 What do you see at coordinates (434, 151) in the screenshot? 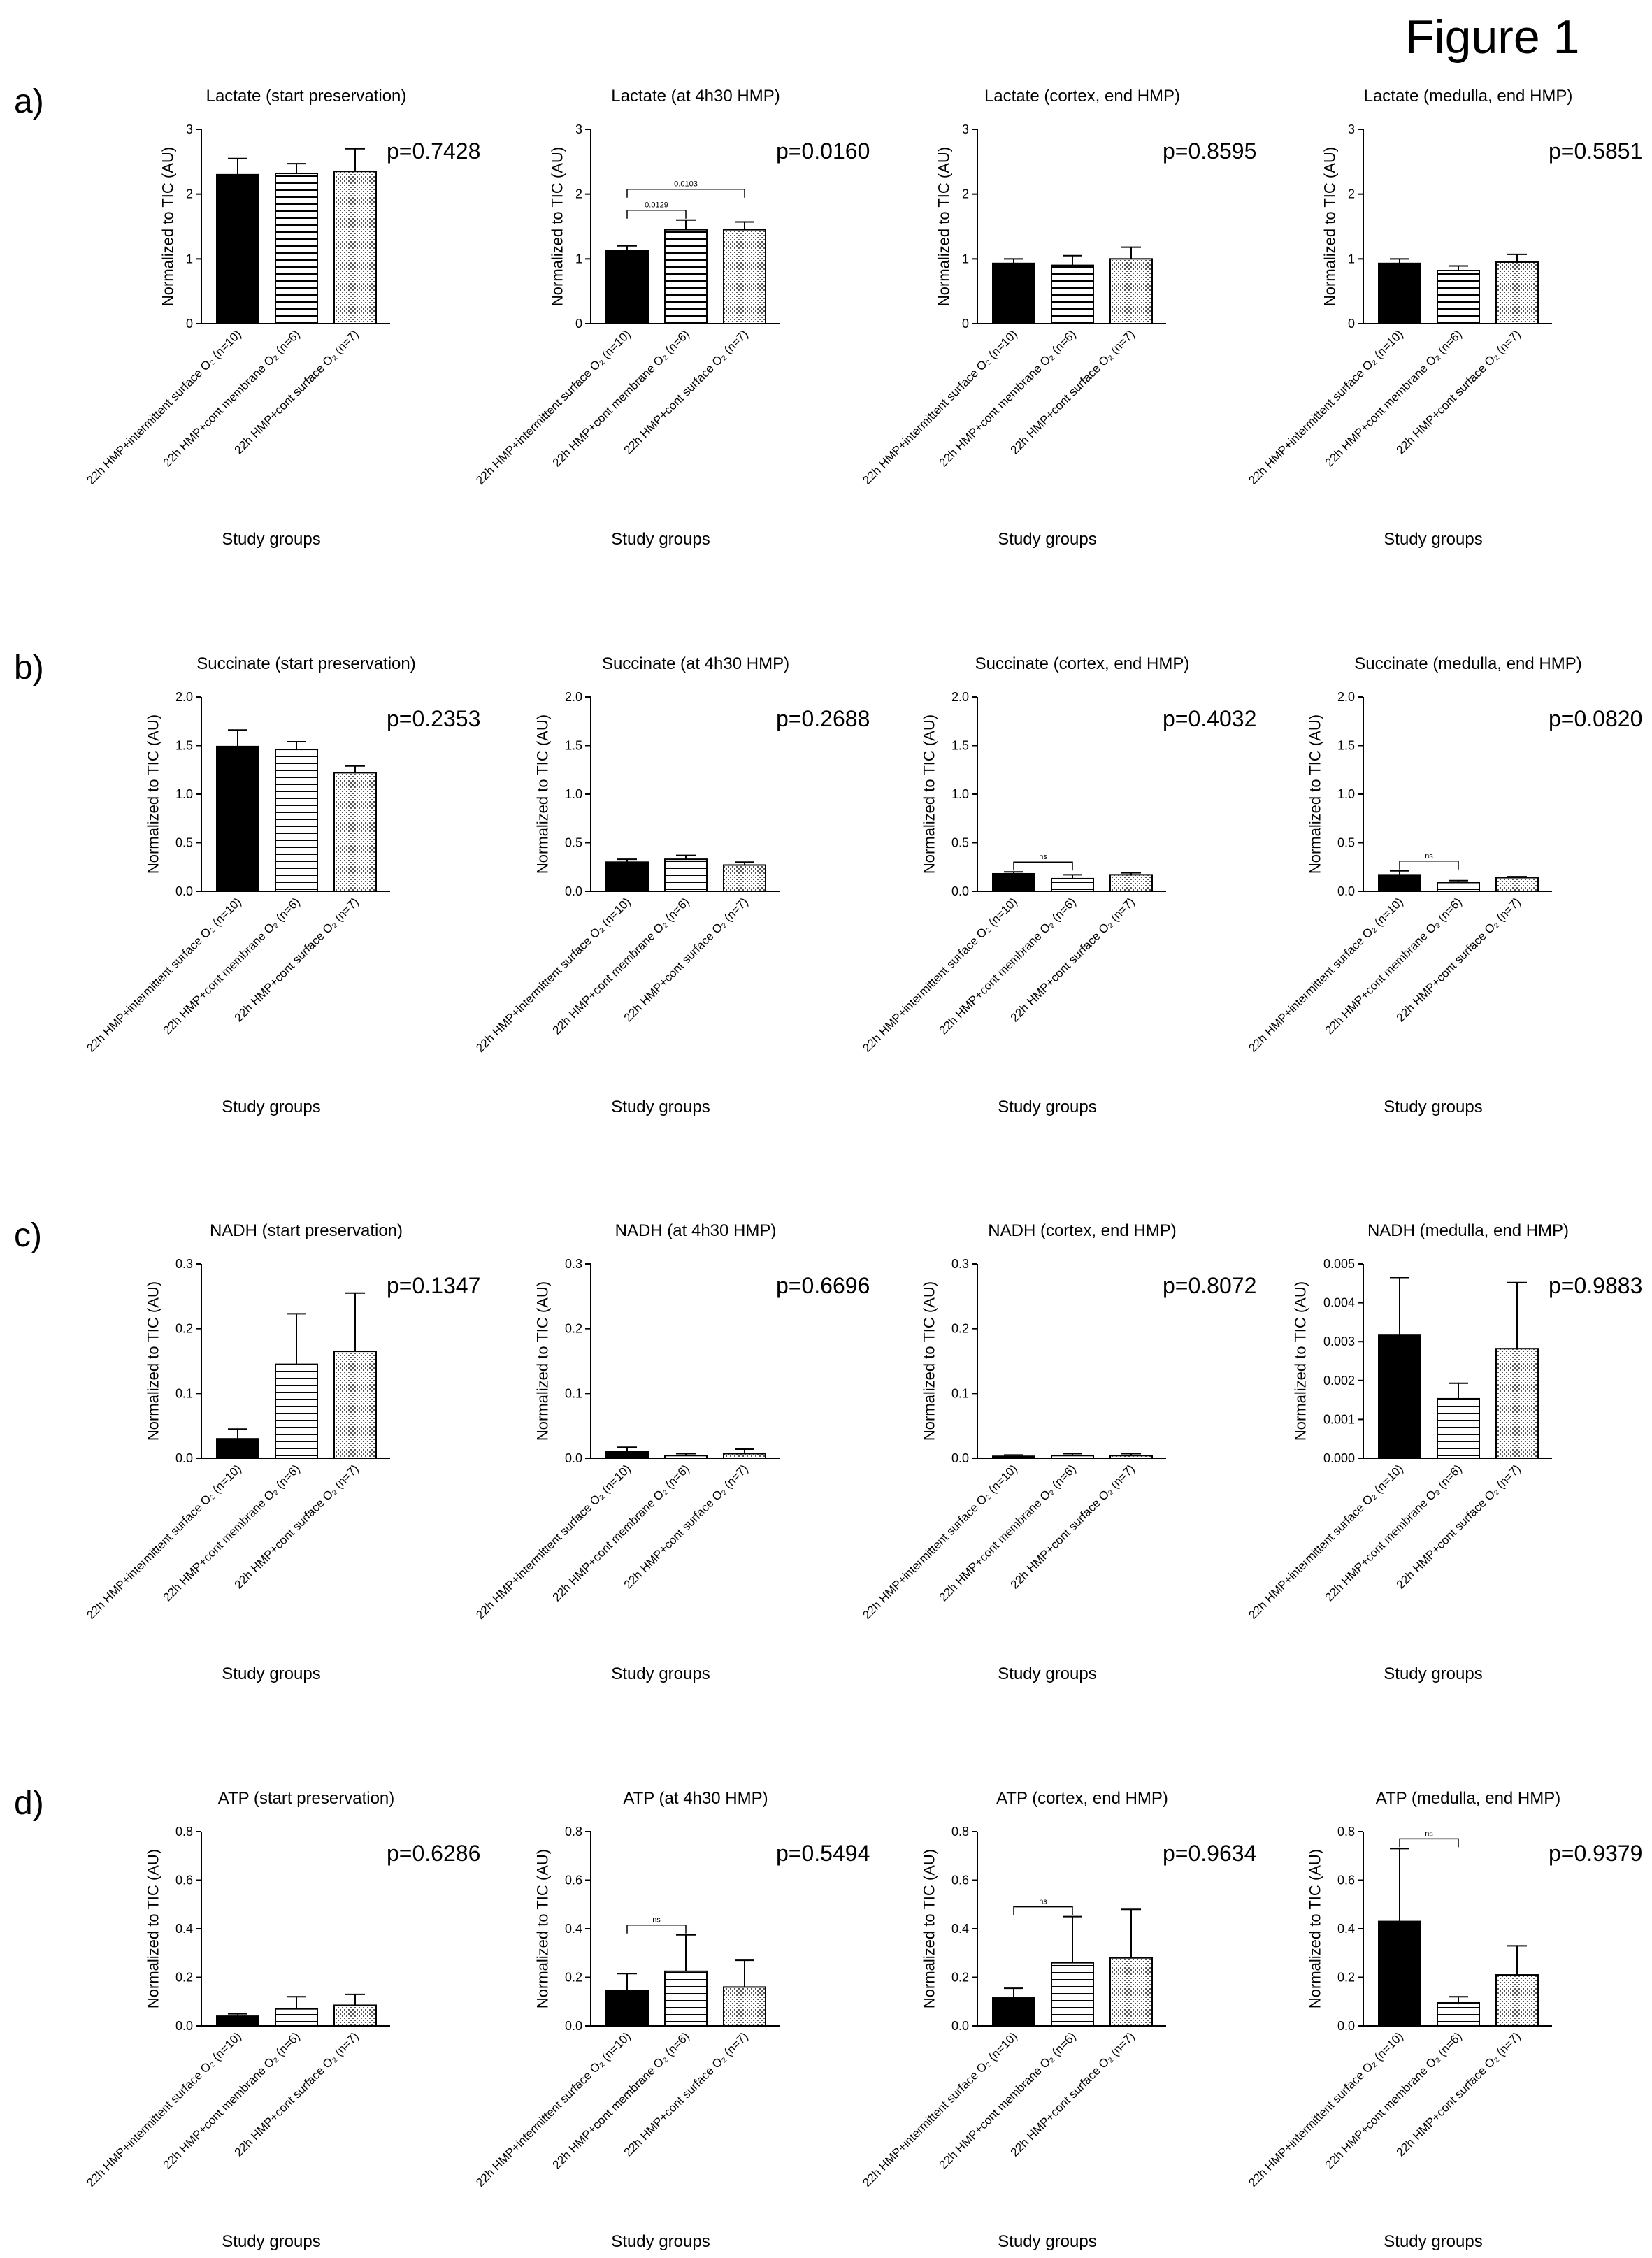
I see `p-value: p=0.7428` at bounding box center [434, 151].